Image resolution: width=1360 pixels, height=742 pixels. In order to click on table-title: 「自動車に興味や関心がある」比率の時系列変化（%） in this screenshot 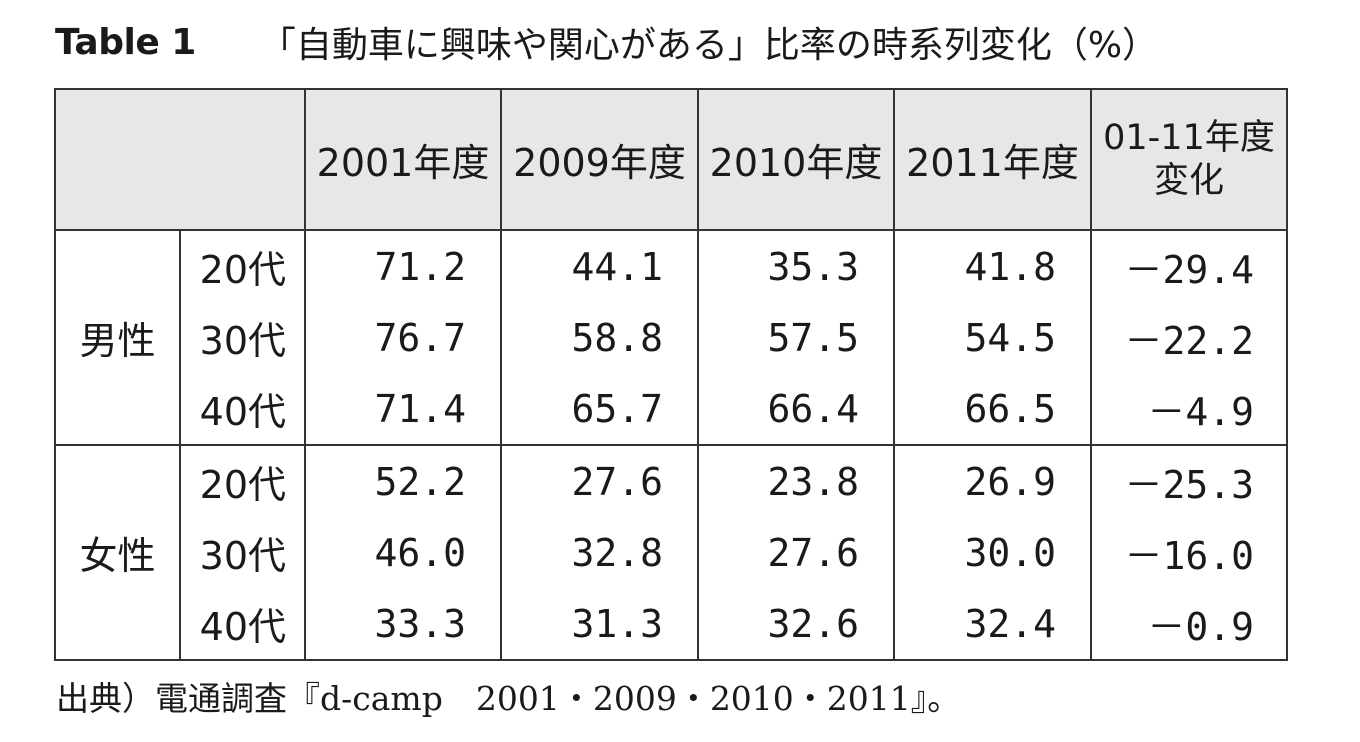, I will do `click(709, 45)`.